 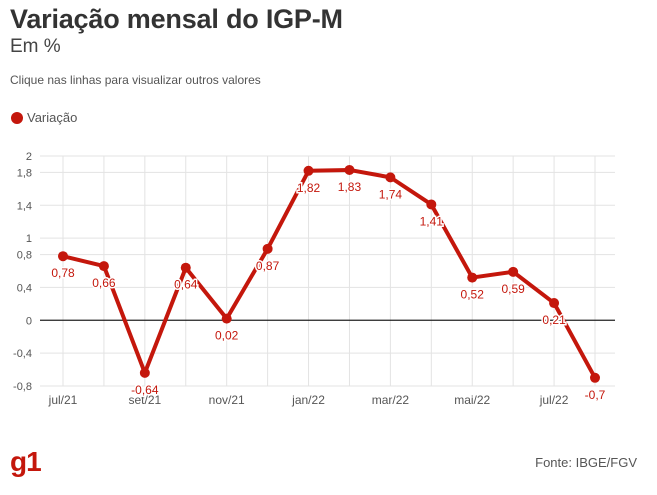 What do you see at coordinates (176, 19) in the screenshot?
I see `chart-title: Variação mensal do IGP-M` at bounding box center [176, 19].